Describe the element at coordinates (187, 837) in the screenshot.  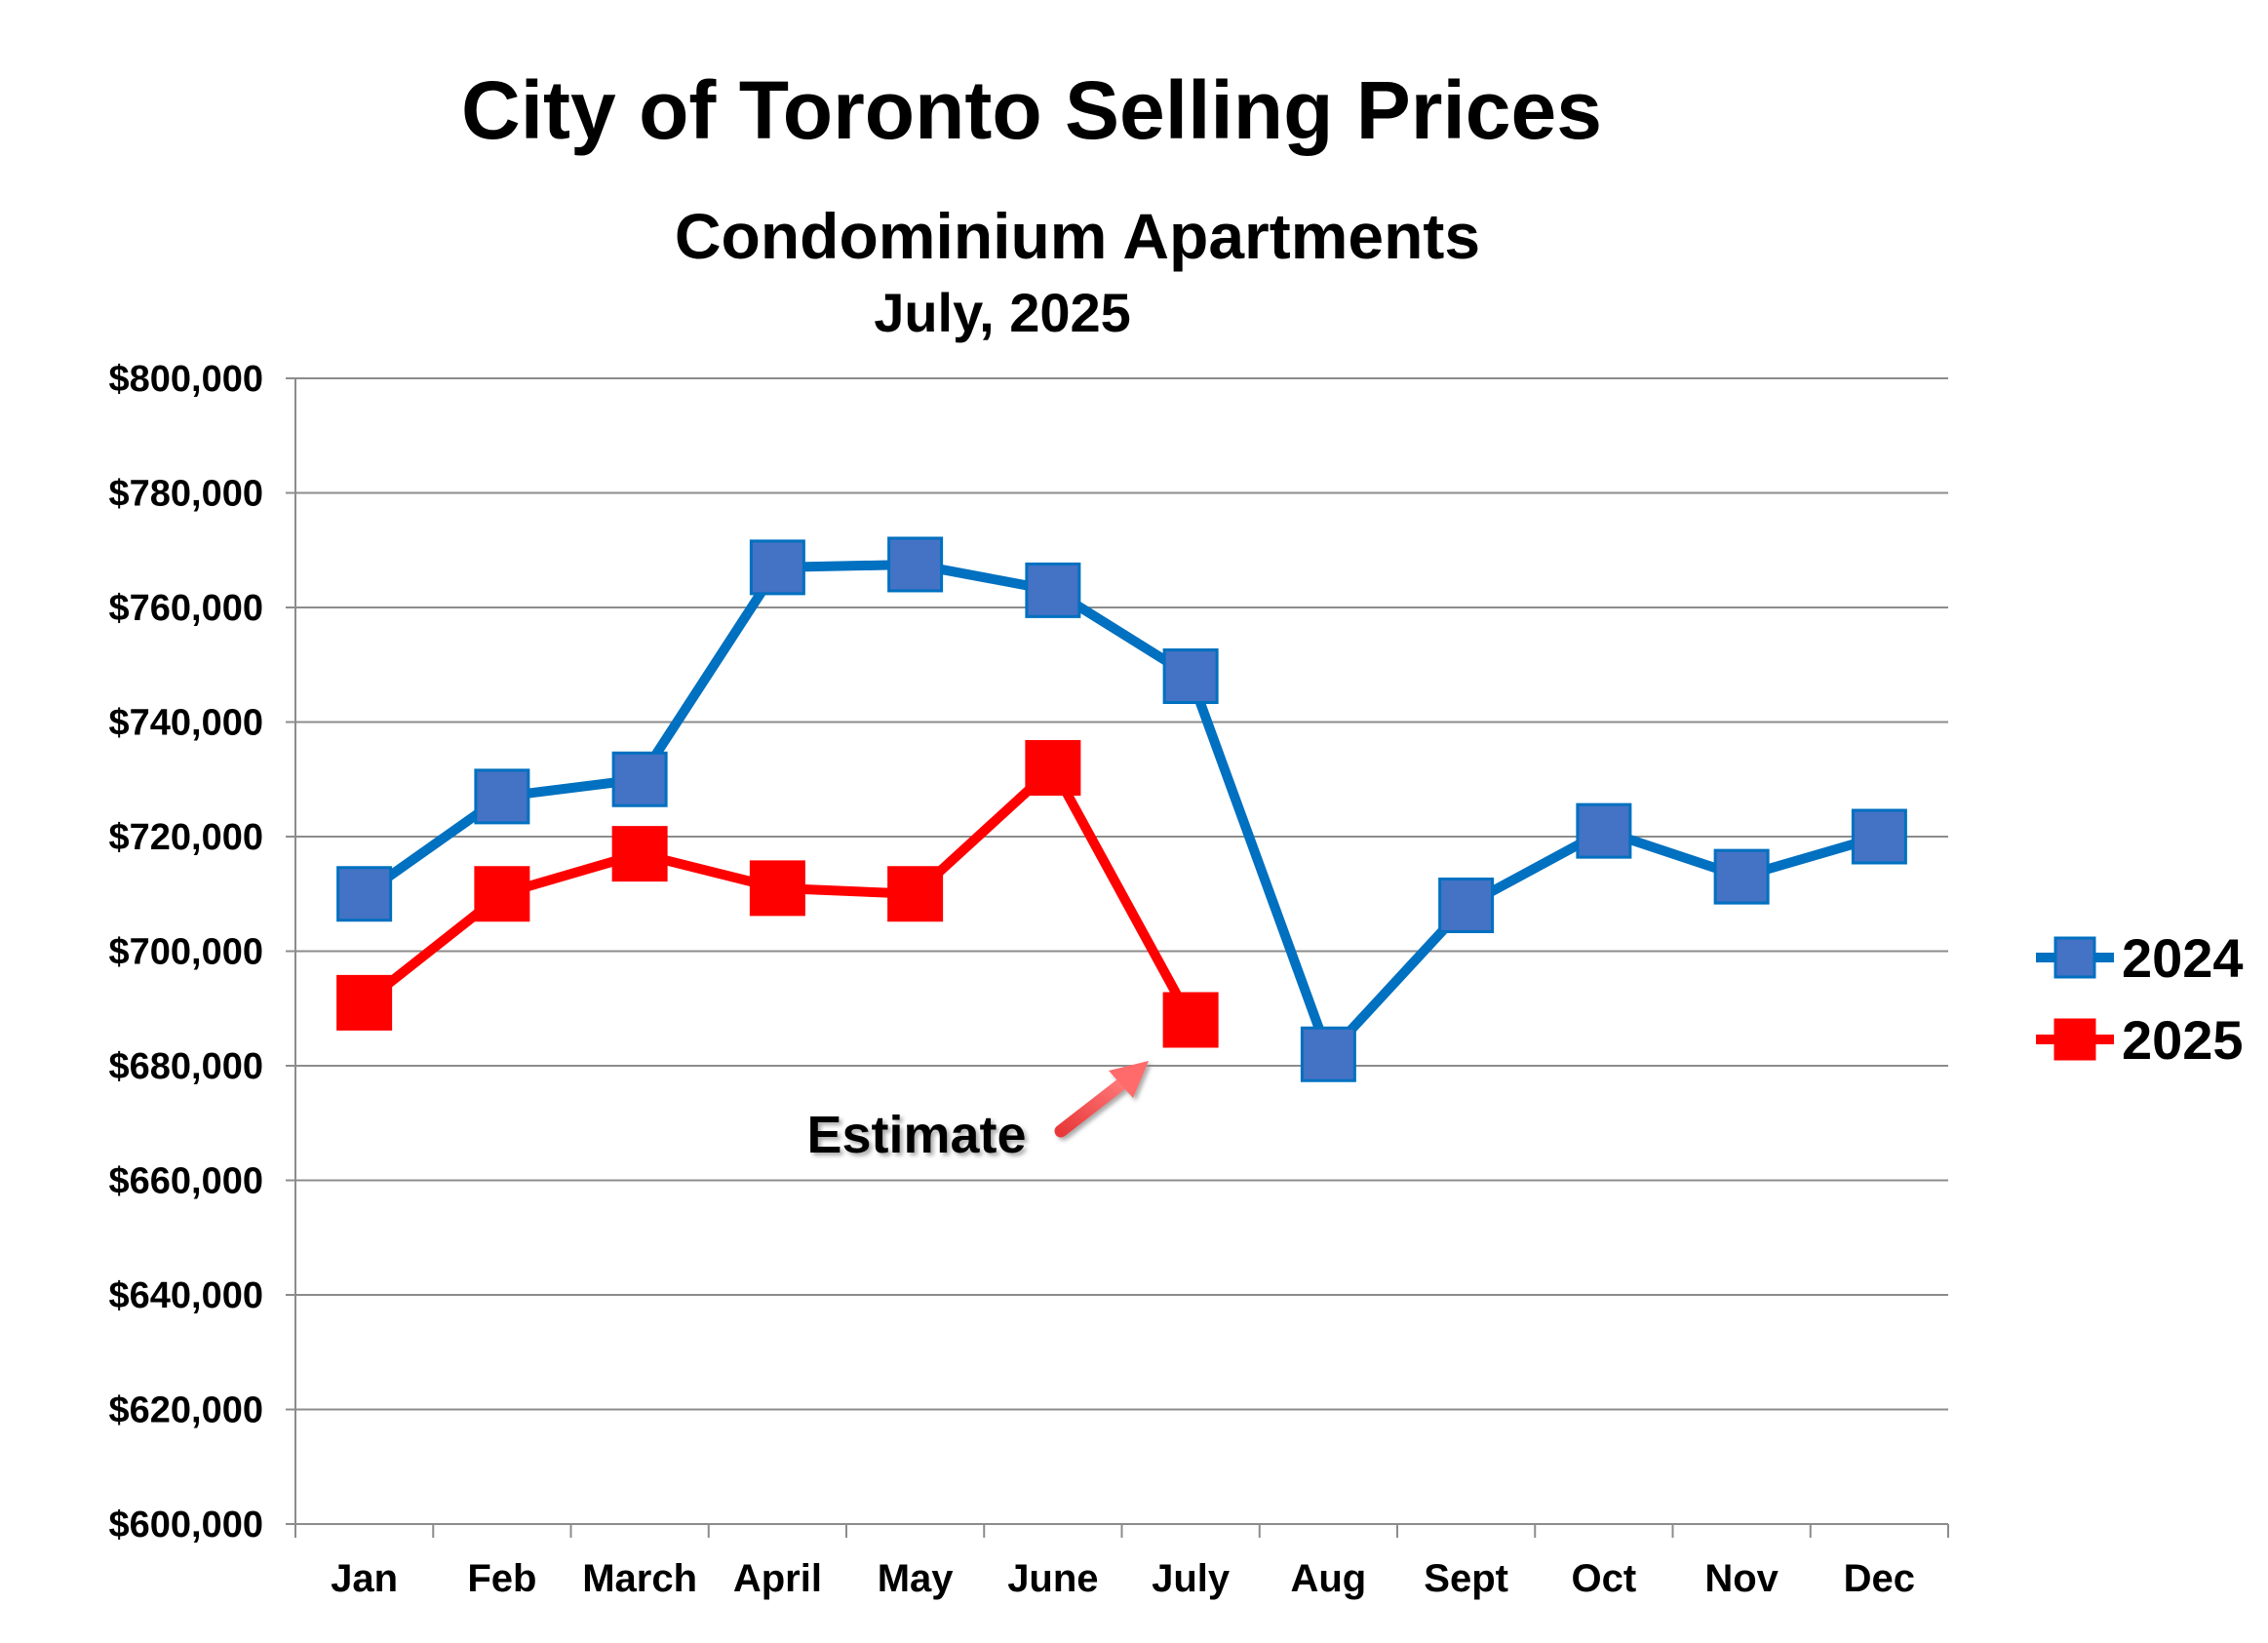
I see `y-tick-label: $720,000` at that location.